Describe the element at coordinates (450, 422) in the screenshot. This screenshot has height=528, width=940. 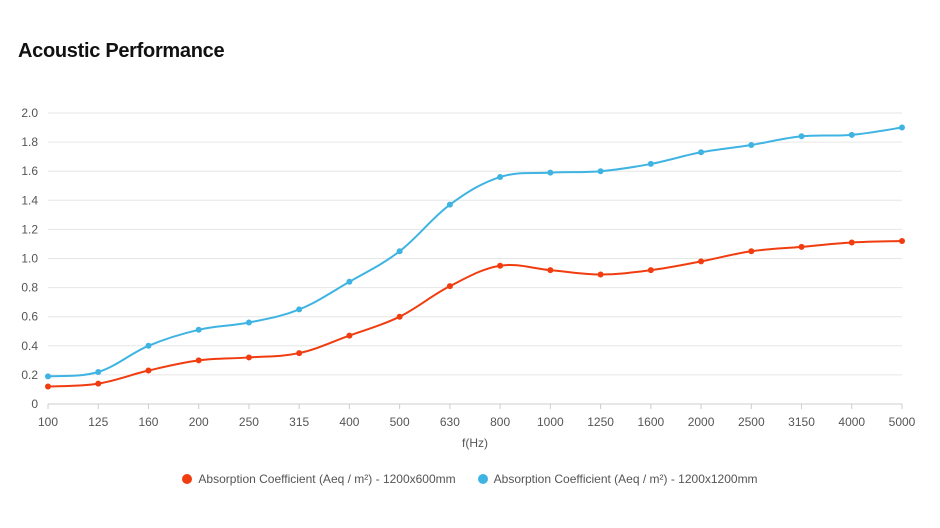
I see `x-tick-label: 630` at that location.